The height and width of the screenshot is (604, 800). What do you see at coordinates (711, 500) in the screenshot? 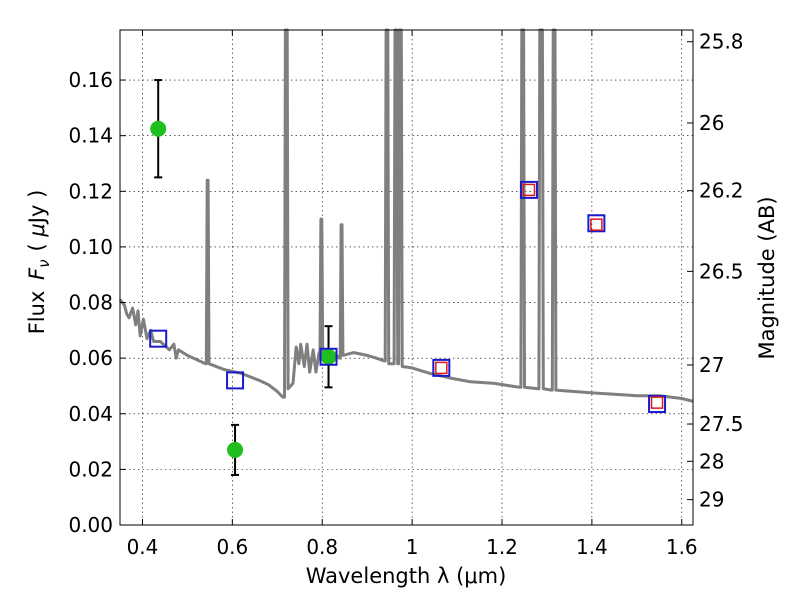
I see `mag-tick-label: 29` at bounding box center [711, 500].